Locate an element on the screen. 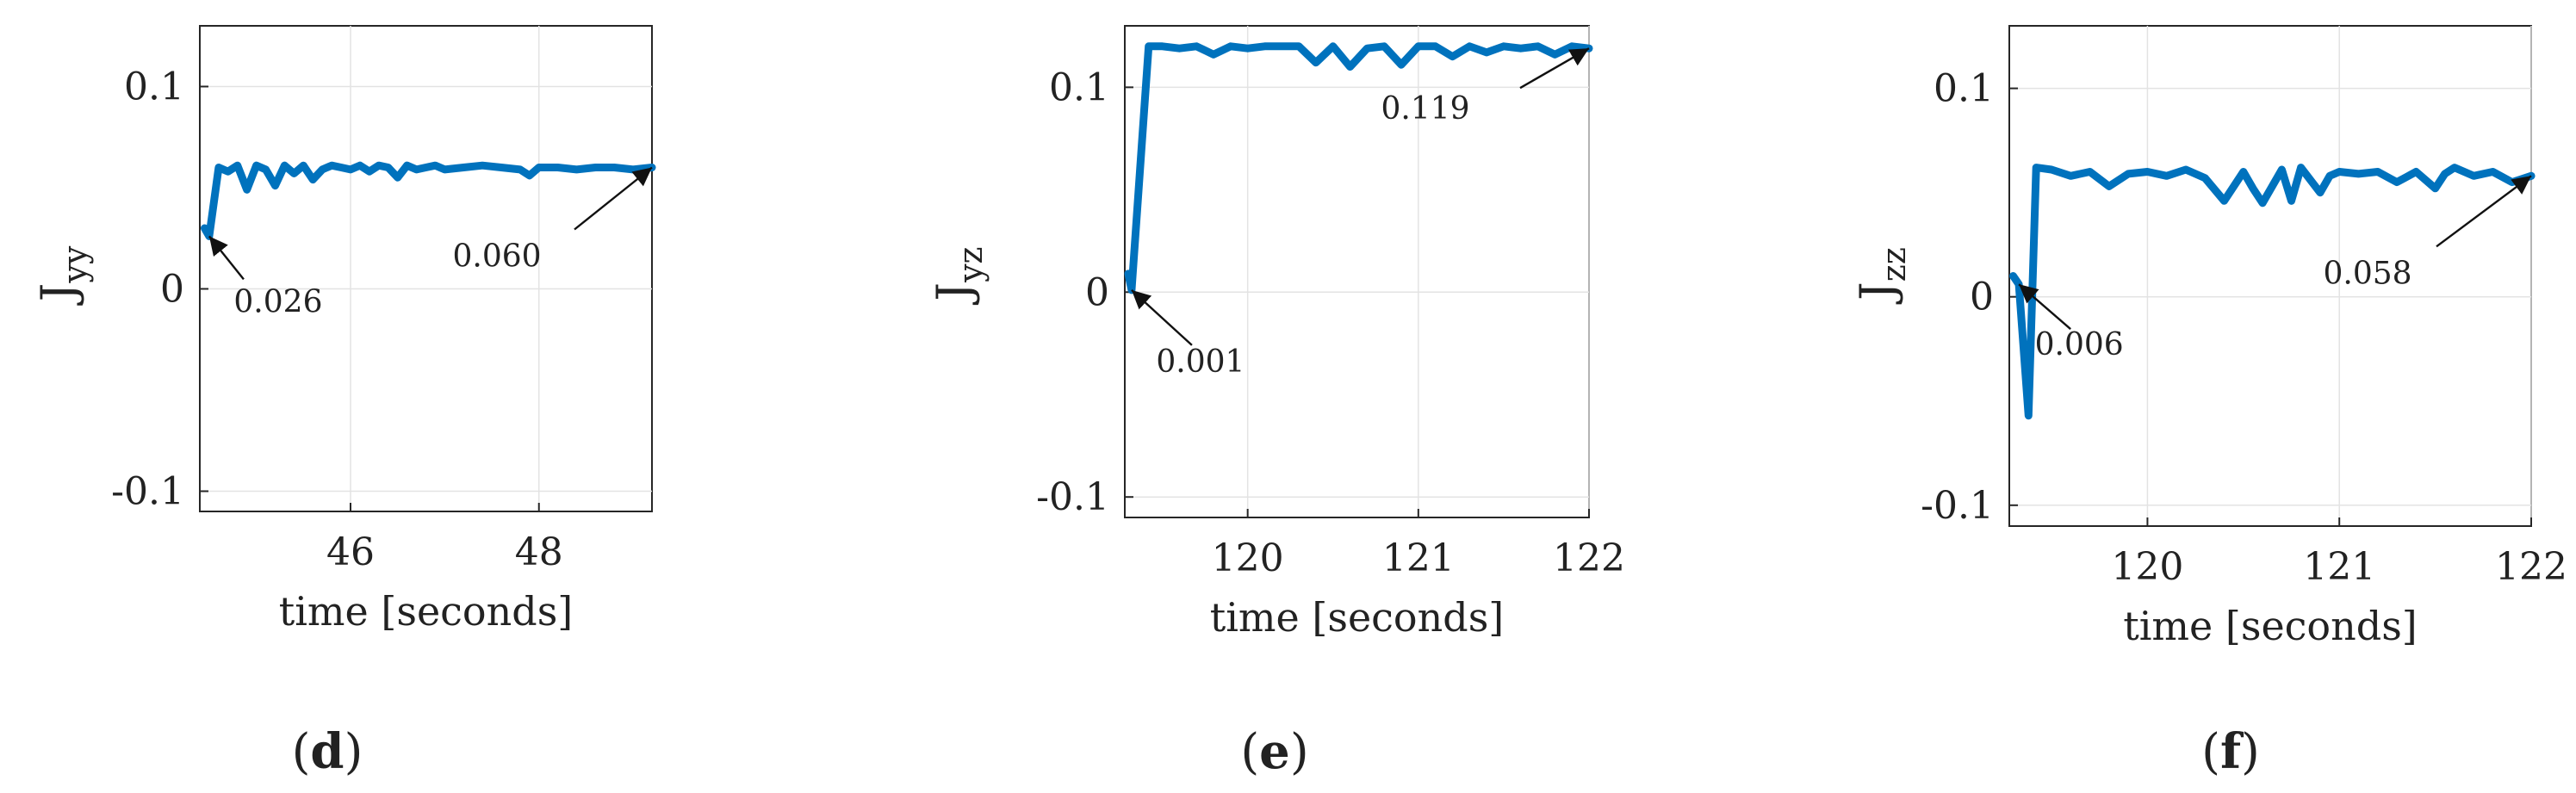 The image size is (2576, 793). x-tick-label: 48 is located at coordinates (539, 552).